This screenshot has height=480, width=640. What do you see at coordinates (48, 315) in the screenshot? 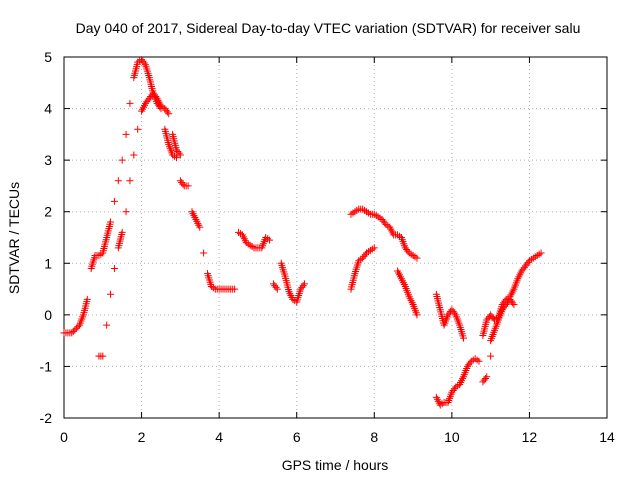
I see `y-tick-label: 0` at bounding box center [48, 315].